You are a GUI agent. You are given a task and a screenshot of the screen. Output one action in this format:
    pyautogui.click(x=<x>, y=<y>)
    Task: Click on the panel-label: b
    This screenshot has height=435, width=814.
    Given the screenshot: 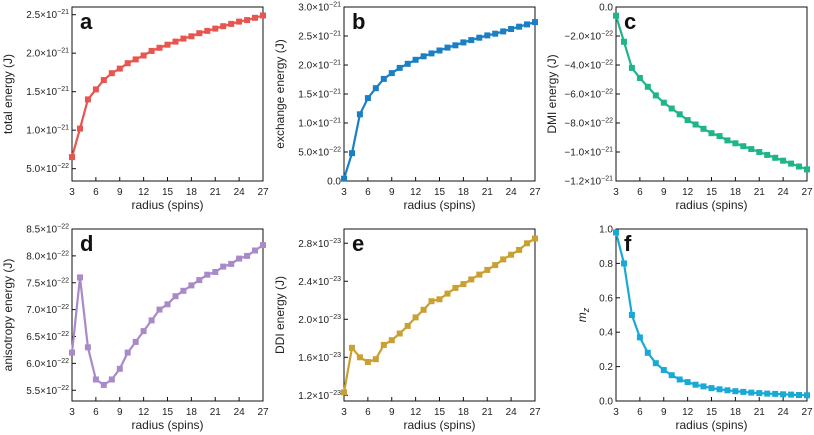 What is the action you would take?
    pyautogui.click(x=358, y=21)
    